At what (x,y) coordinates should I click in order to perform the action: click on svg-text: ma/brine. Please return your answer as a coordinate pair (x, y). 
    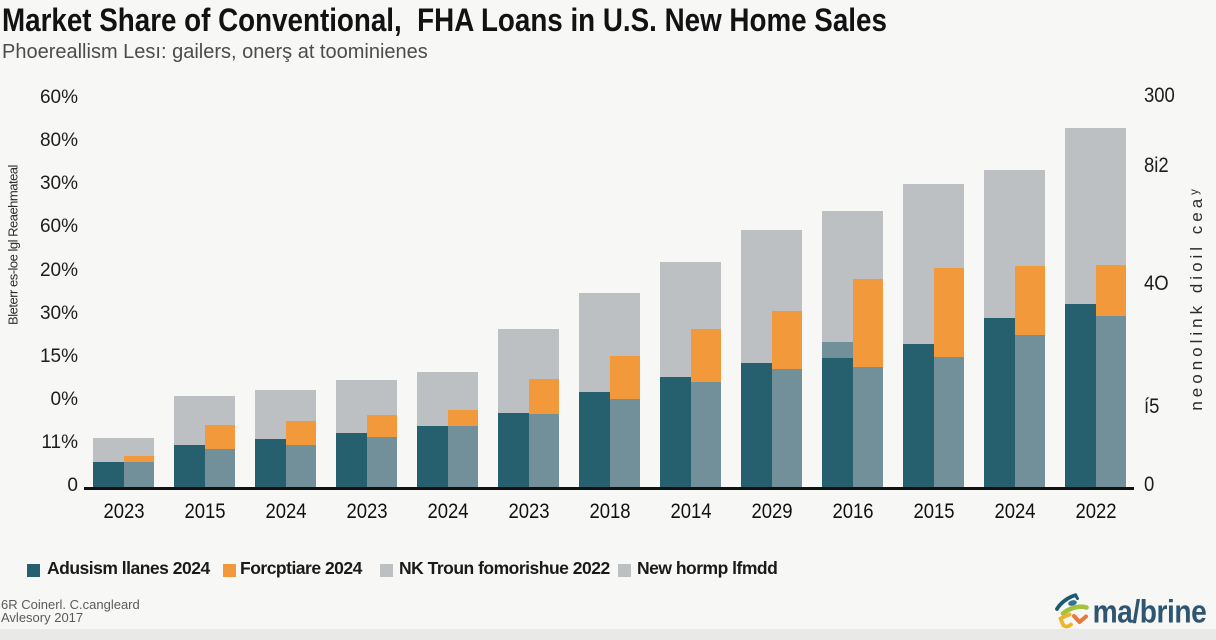
    Looking at the image, I should click on (1150, 612).